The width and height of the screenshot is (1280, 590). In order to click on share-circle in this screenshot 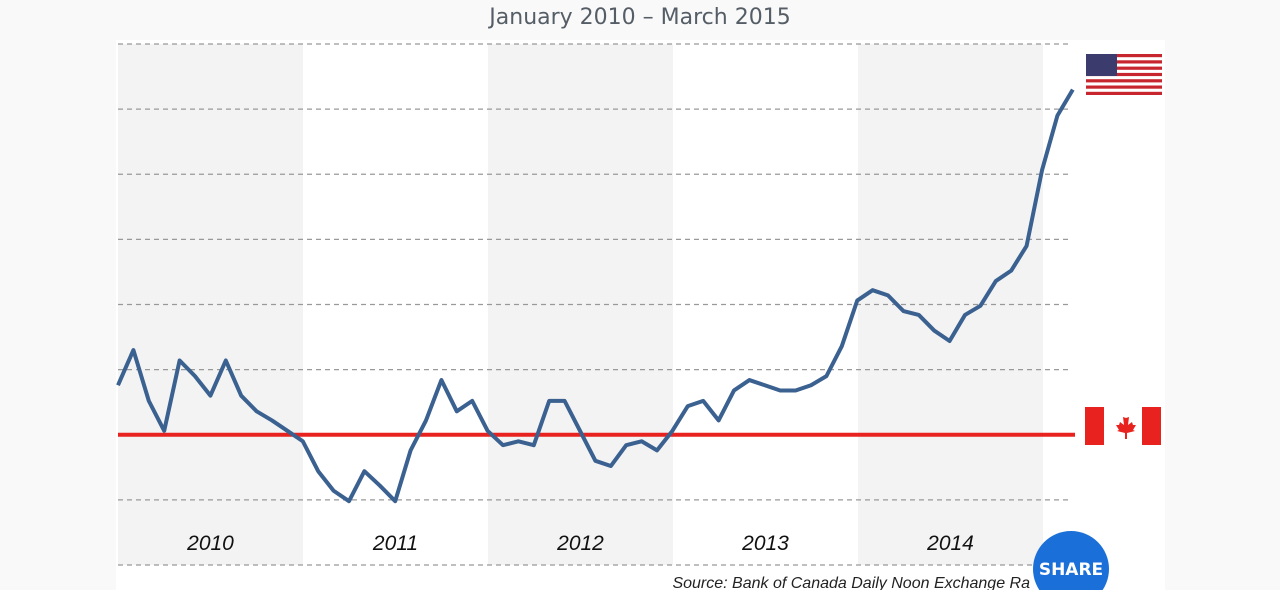, I will do `click(1071, 560)`.